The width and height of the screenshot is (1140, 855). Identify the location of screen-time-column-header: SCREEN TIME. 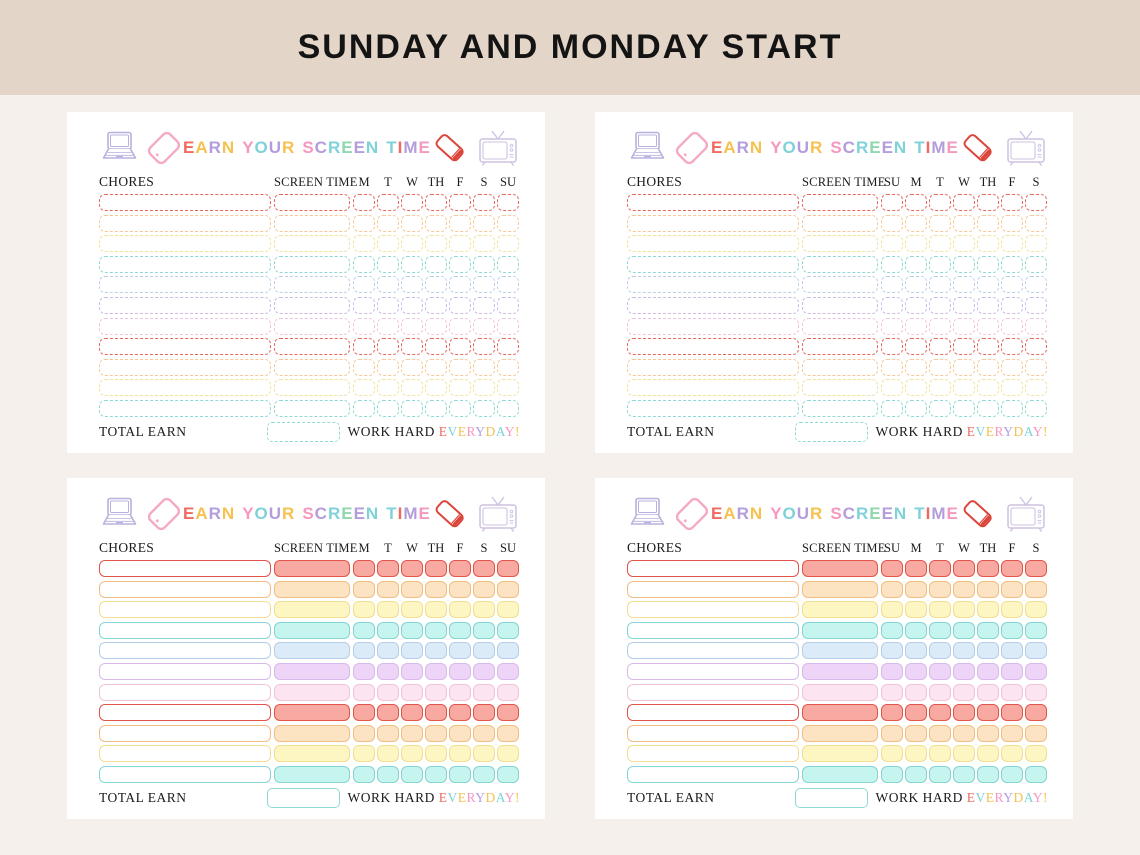
(844, 182).